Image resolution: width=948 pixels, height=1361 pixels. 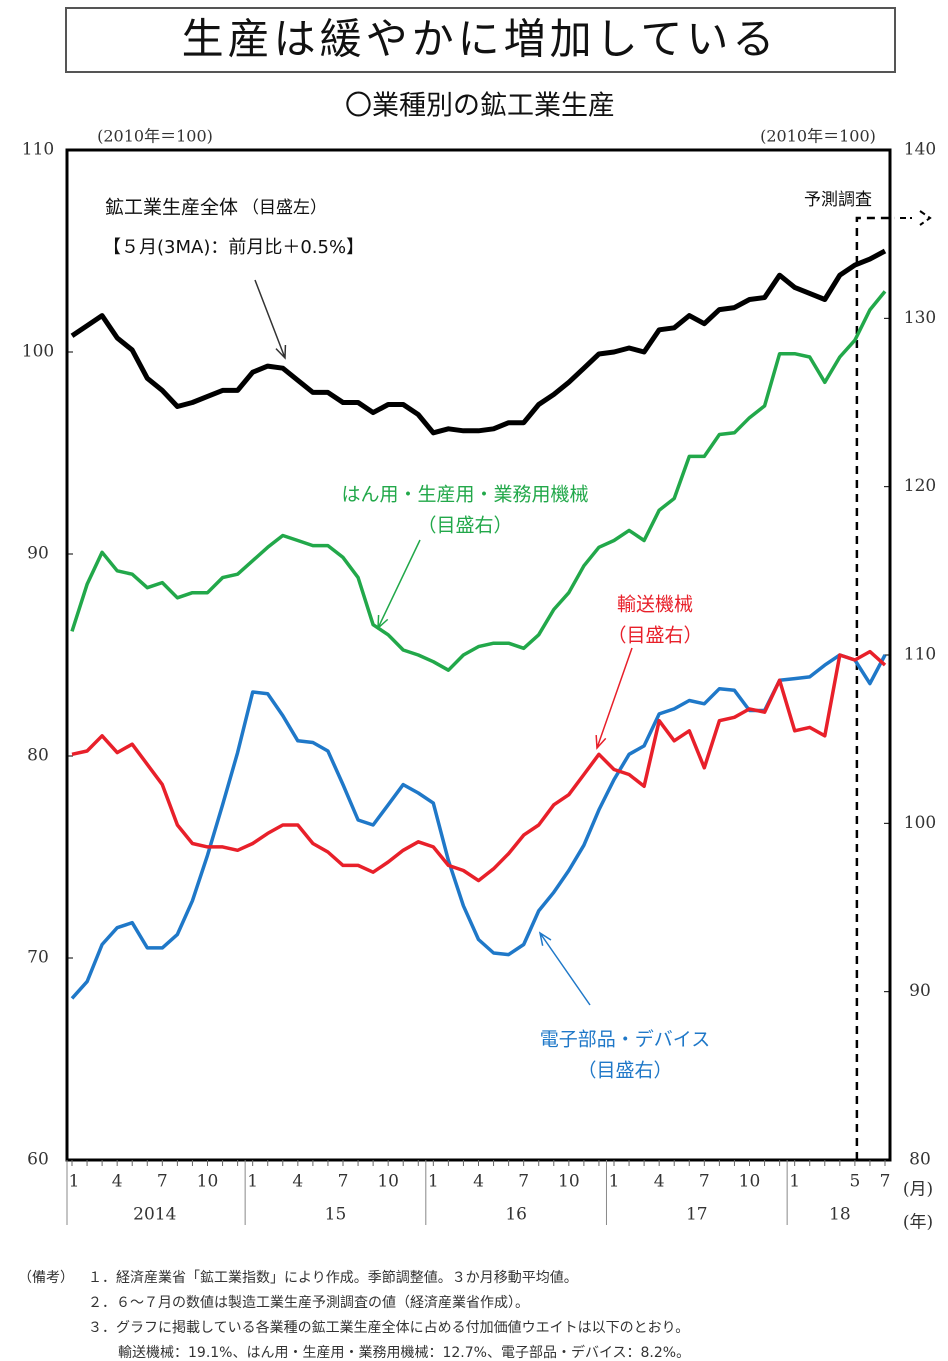 I want to click on y2-axis-label: (2010年＝100), so click(x=818, y=136).